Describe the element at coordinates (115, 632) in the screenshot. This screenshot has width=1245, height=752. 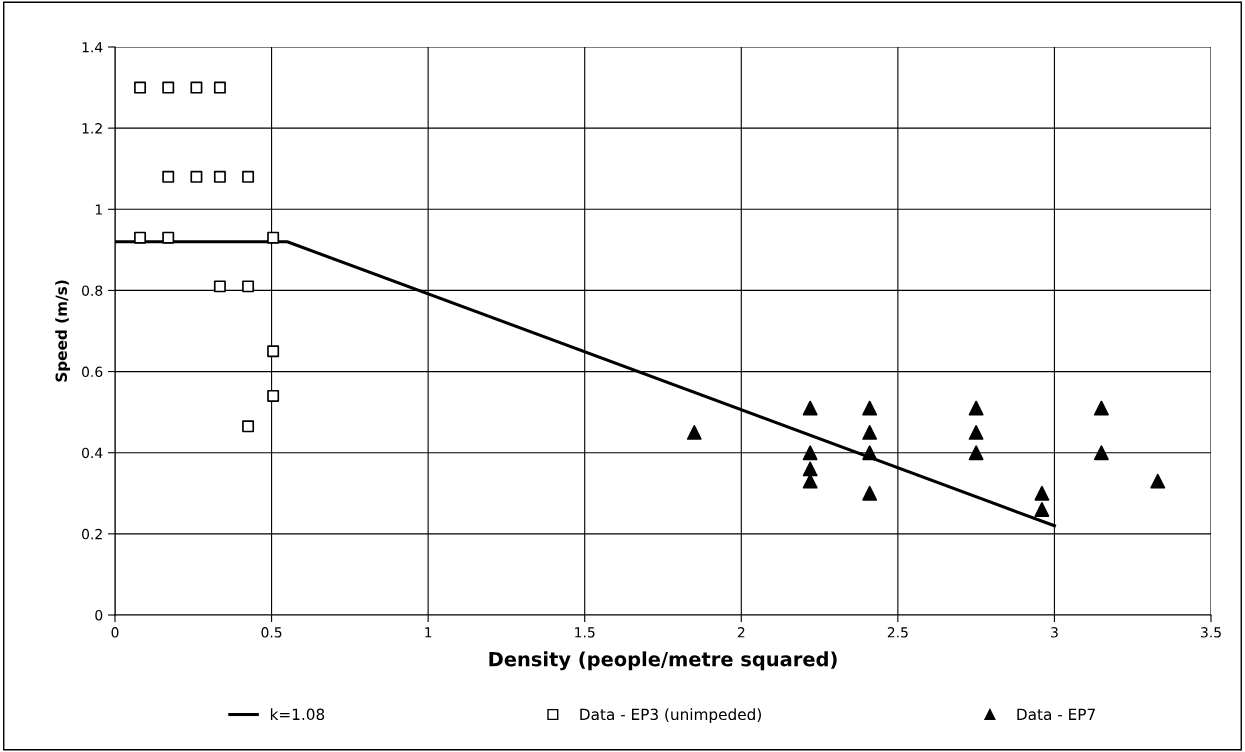
I see `x-tick-label: 0` at that location.